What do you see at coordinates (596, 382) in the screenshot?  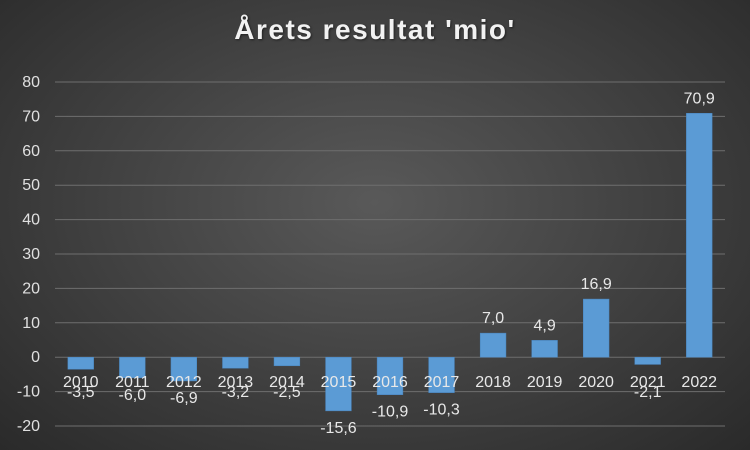 I see `x-tick-label: 2020` at bounding box center [596, 382].